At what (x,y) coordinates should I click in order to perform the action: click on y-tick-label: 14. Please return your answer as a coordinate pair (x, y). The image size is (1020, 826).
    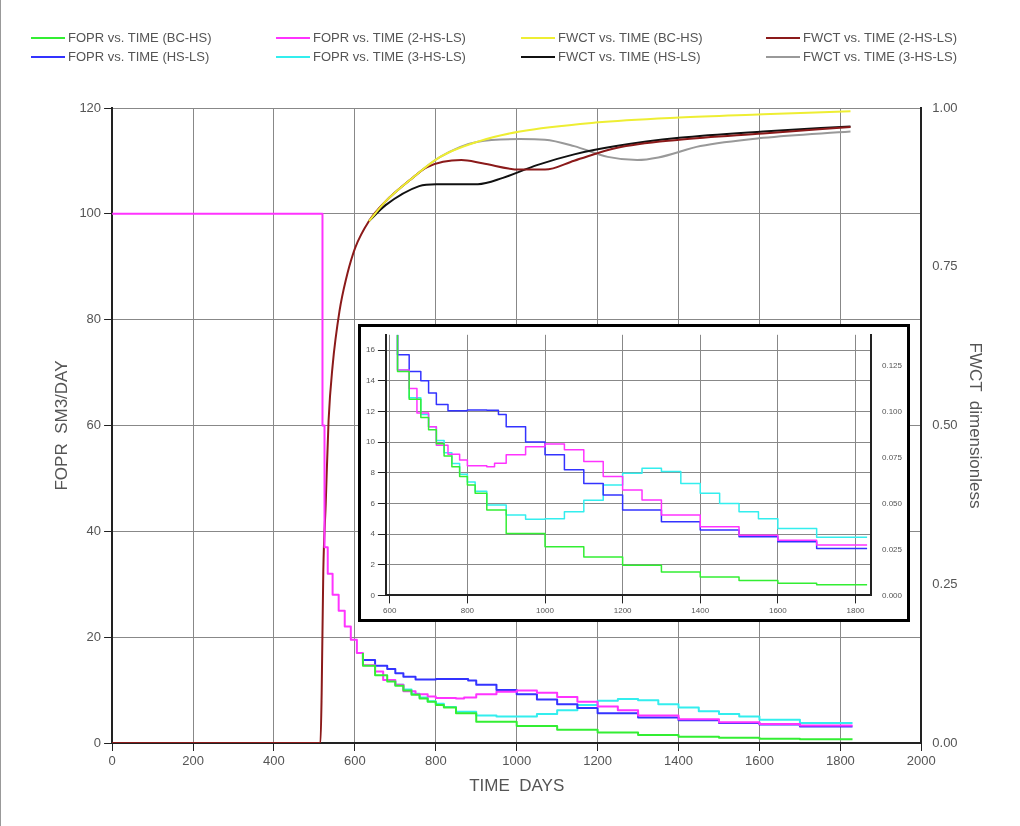
    Looking at the image, I should click on (370, 380).